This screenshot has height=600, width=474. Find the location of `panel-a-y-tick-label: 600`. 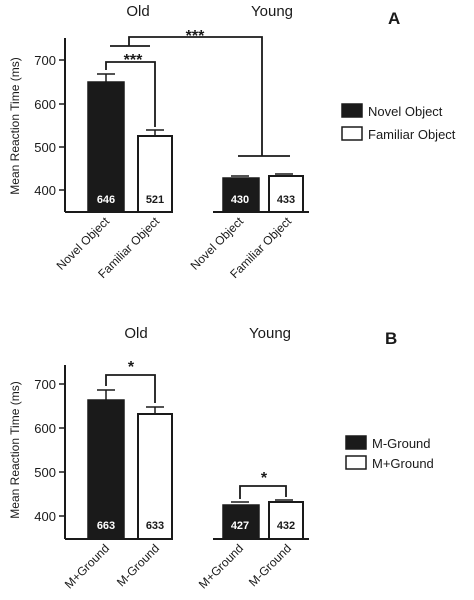

panel-a-y-tick-label: 600 is located at coordinates (45, 104).